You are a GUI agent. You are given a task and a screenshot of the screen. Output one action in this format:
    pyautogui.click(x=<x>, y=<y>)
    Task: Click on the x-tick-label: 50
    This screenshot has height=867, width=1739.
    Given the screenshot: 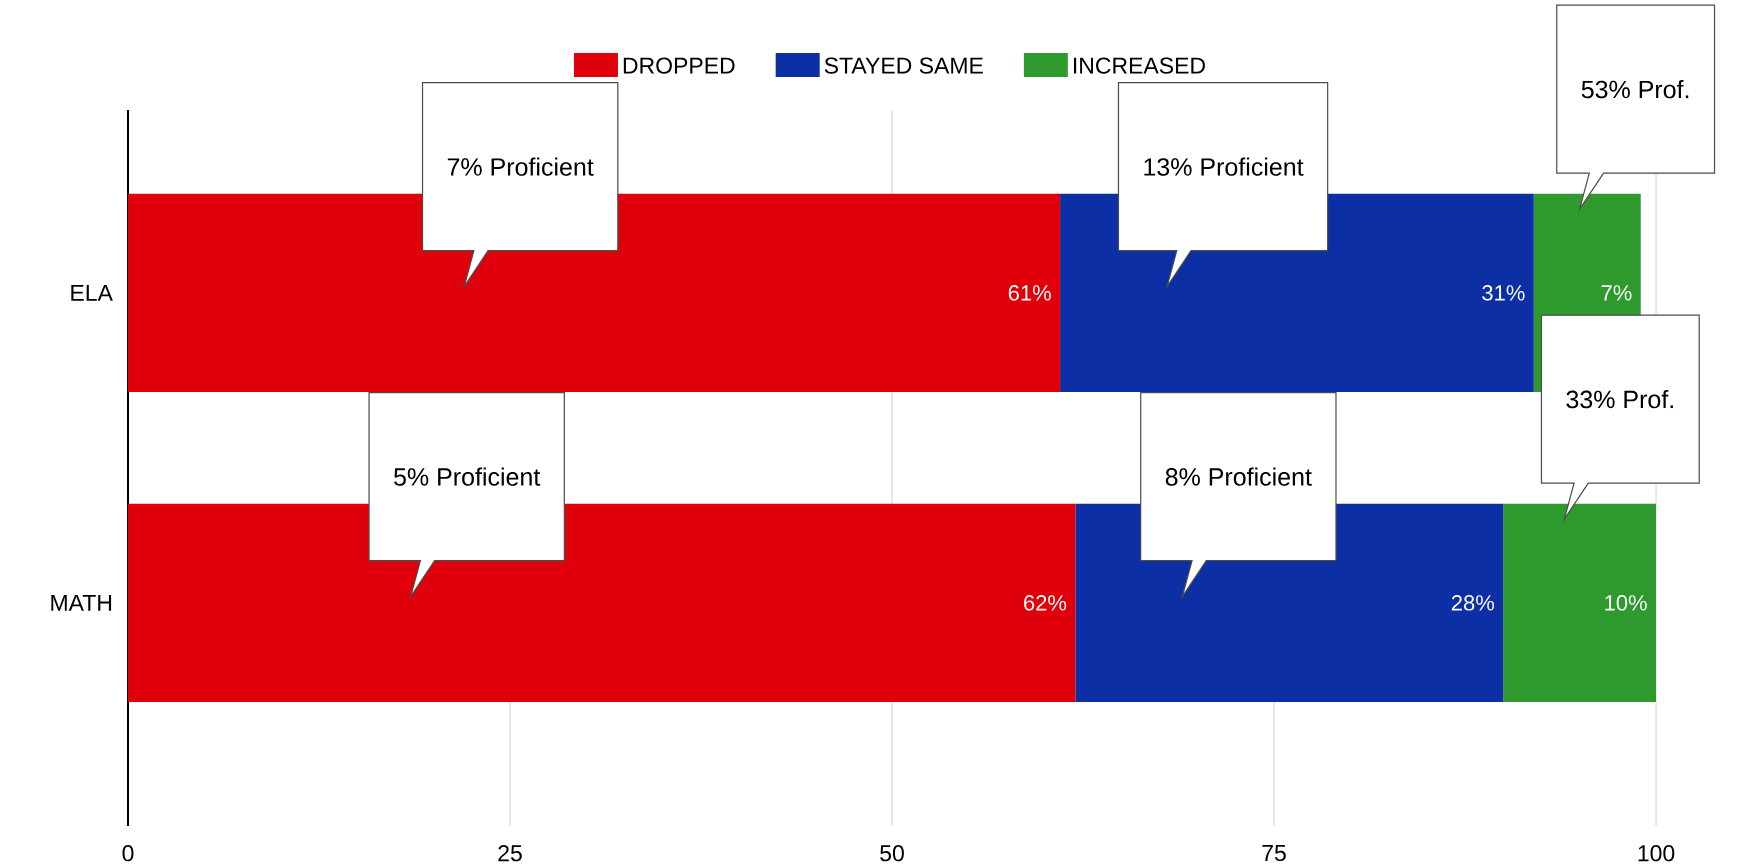 What is the action you would take?
    pyautogui.click(x=892, y=853)
    